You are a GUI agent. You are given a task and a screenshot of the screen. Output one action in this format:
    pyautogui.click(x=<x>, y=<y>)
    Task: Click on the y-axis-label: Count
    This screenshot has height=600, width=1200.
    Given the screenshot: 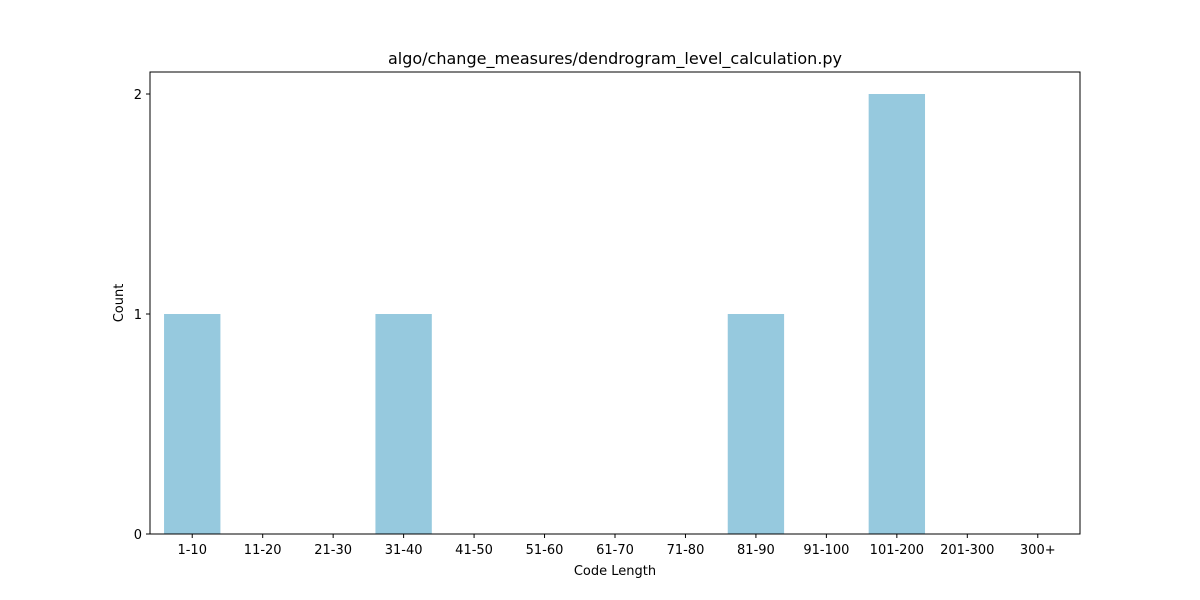 What is the action you would take?
    pyautogui.click(x=119, y=303)
    